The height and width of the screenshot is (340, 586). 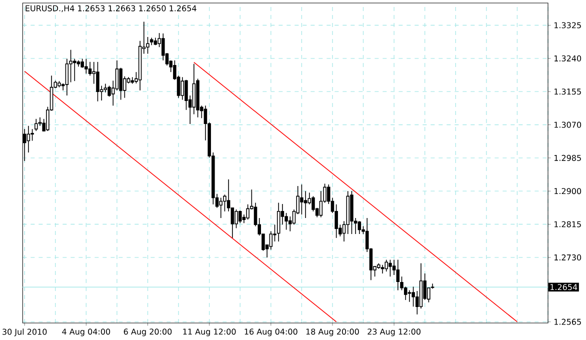 I want to click on y-tick-label: 1.2565, so click(x=567, y=321).